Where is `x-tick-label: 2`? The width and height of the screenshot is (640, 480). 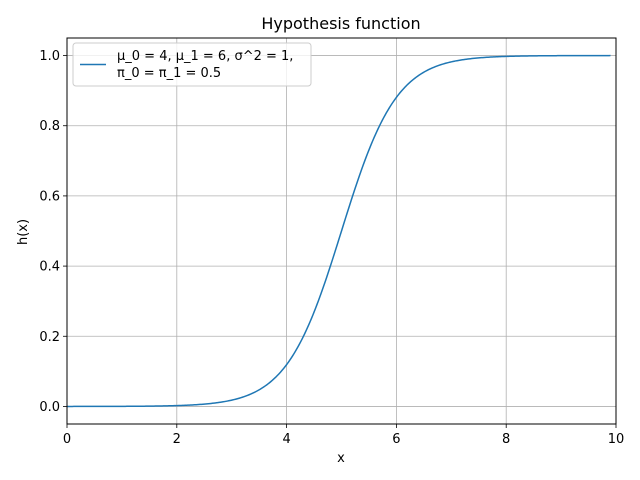
x-tick-label: 2 is located at coordinates (177, 439).